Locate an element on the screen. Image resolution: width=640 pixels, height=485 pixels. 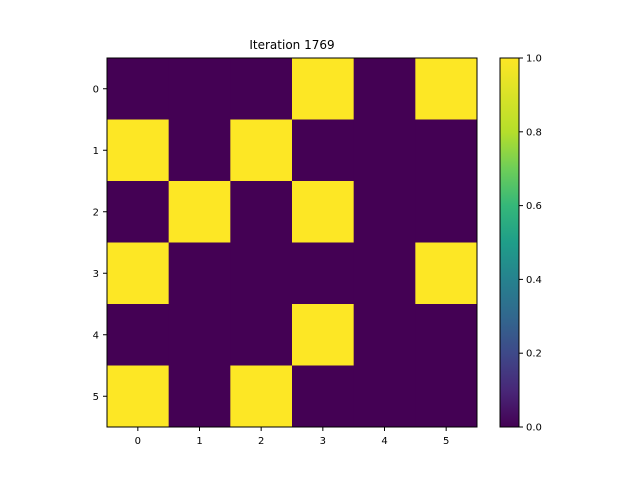
heatmap-cell-r1-c5 is located at coordinates (446, 150).